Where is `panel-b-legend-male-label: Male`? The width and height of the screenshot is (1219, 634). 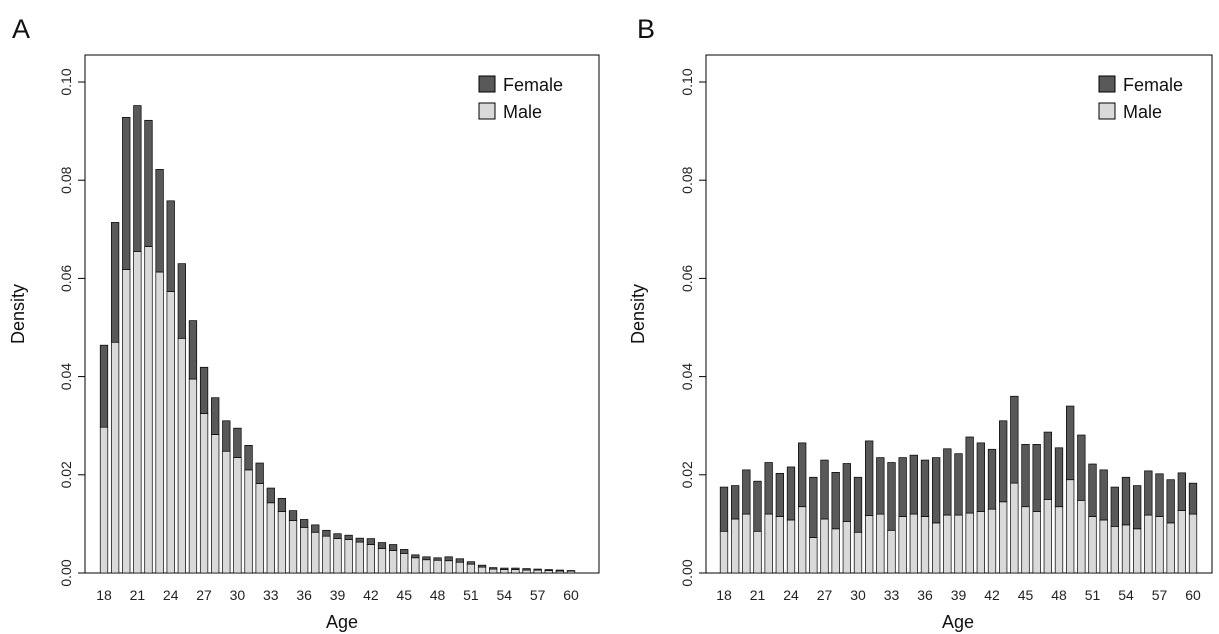 panel-b-legend-male-label: Male is located at coordinates (1142, 112).